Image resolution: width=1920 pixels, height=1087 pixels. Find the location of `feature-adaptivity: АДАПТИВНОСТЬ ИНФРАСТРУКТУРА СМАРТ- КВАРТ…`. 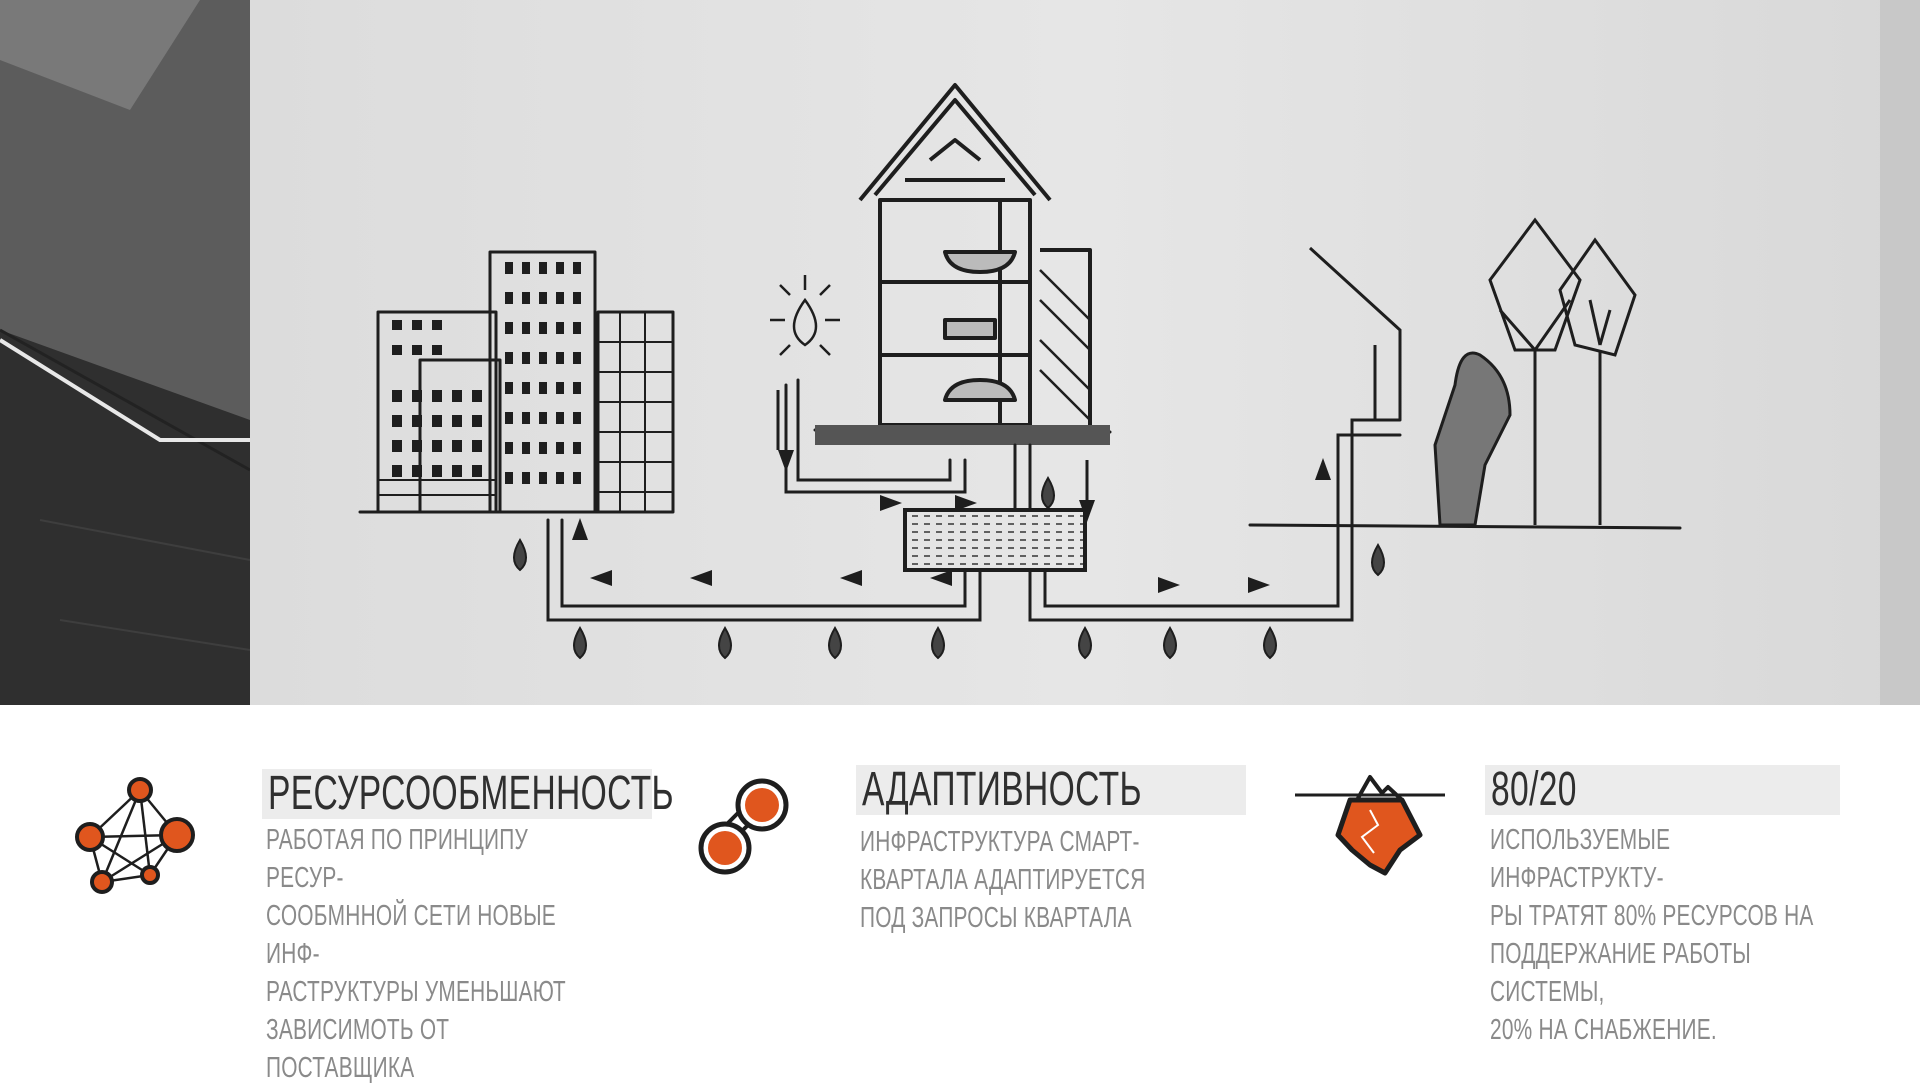

feature-adaptivity: АДАПТИВНОСТЬ ИНФРАСТРУКТУРА СМАРТ- КВАРТ… is located at coordinates (970, 895).